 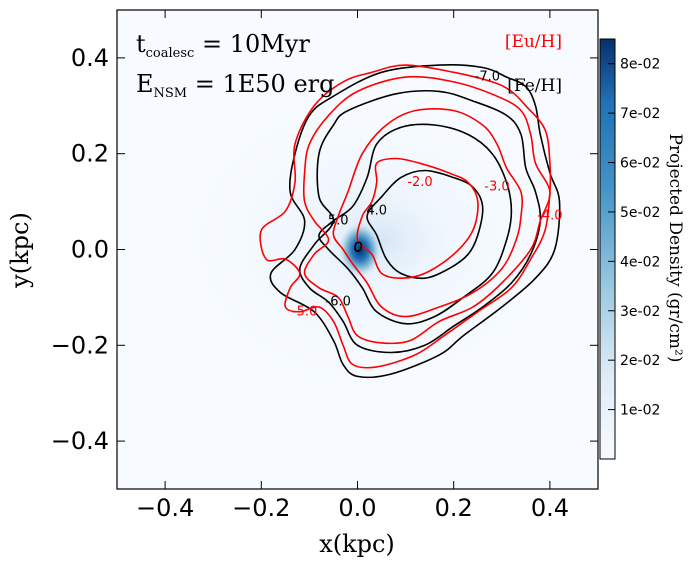 I want to click on y-tick-label-4: −0.4, so click(x=80, y=441).